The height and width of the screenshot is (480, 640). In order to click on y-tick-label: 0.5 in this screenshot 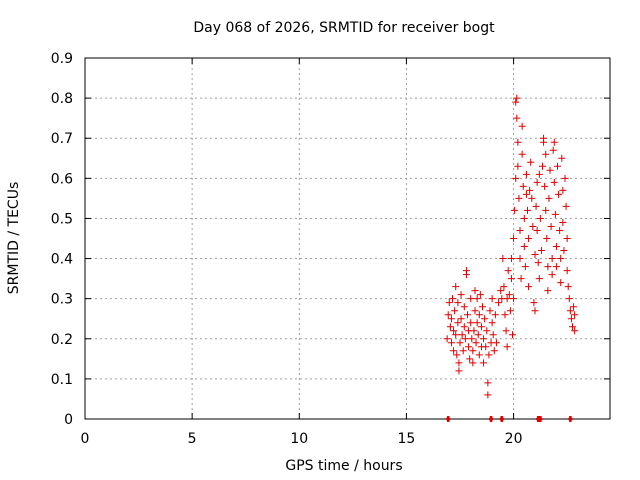, I will do `click(62, 219)`.